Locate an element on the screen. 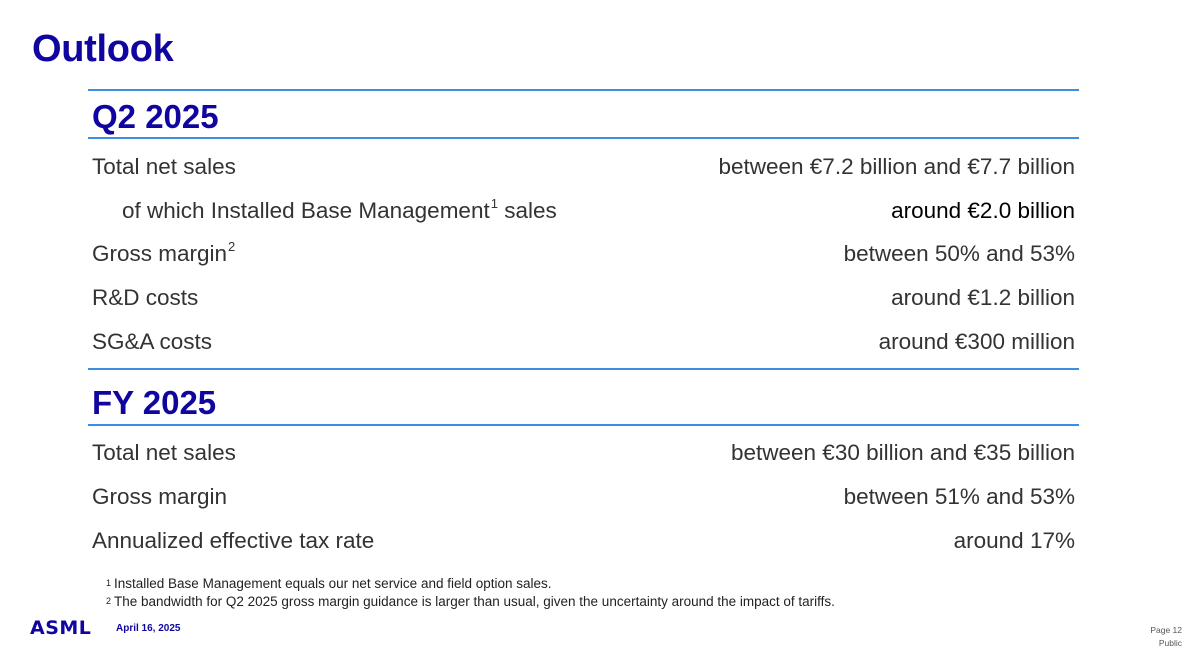  table-row: SG&A costs around €300 million is located at coordinates (583, 344).